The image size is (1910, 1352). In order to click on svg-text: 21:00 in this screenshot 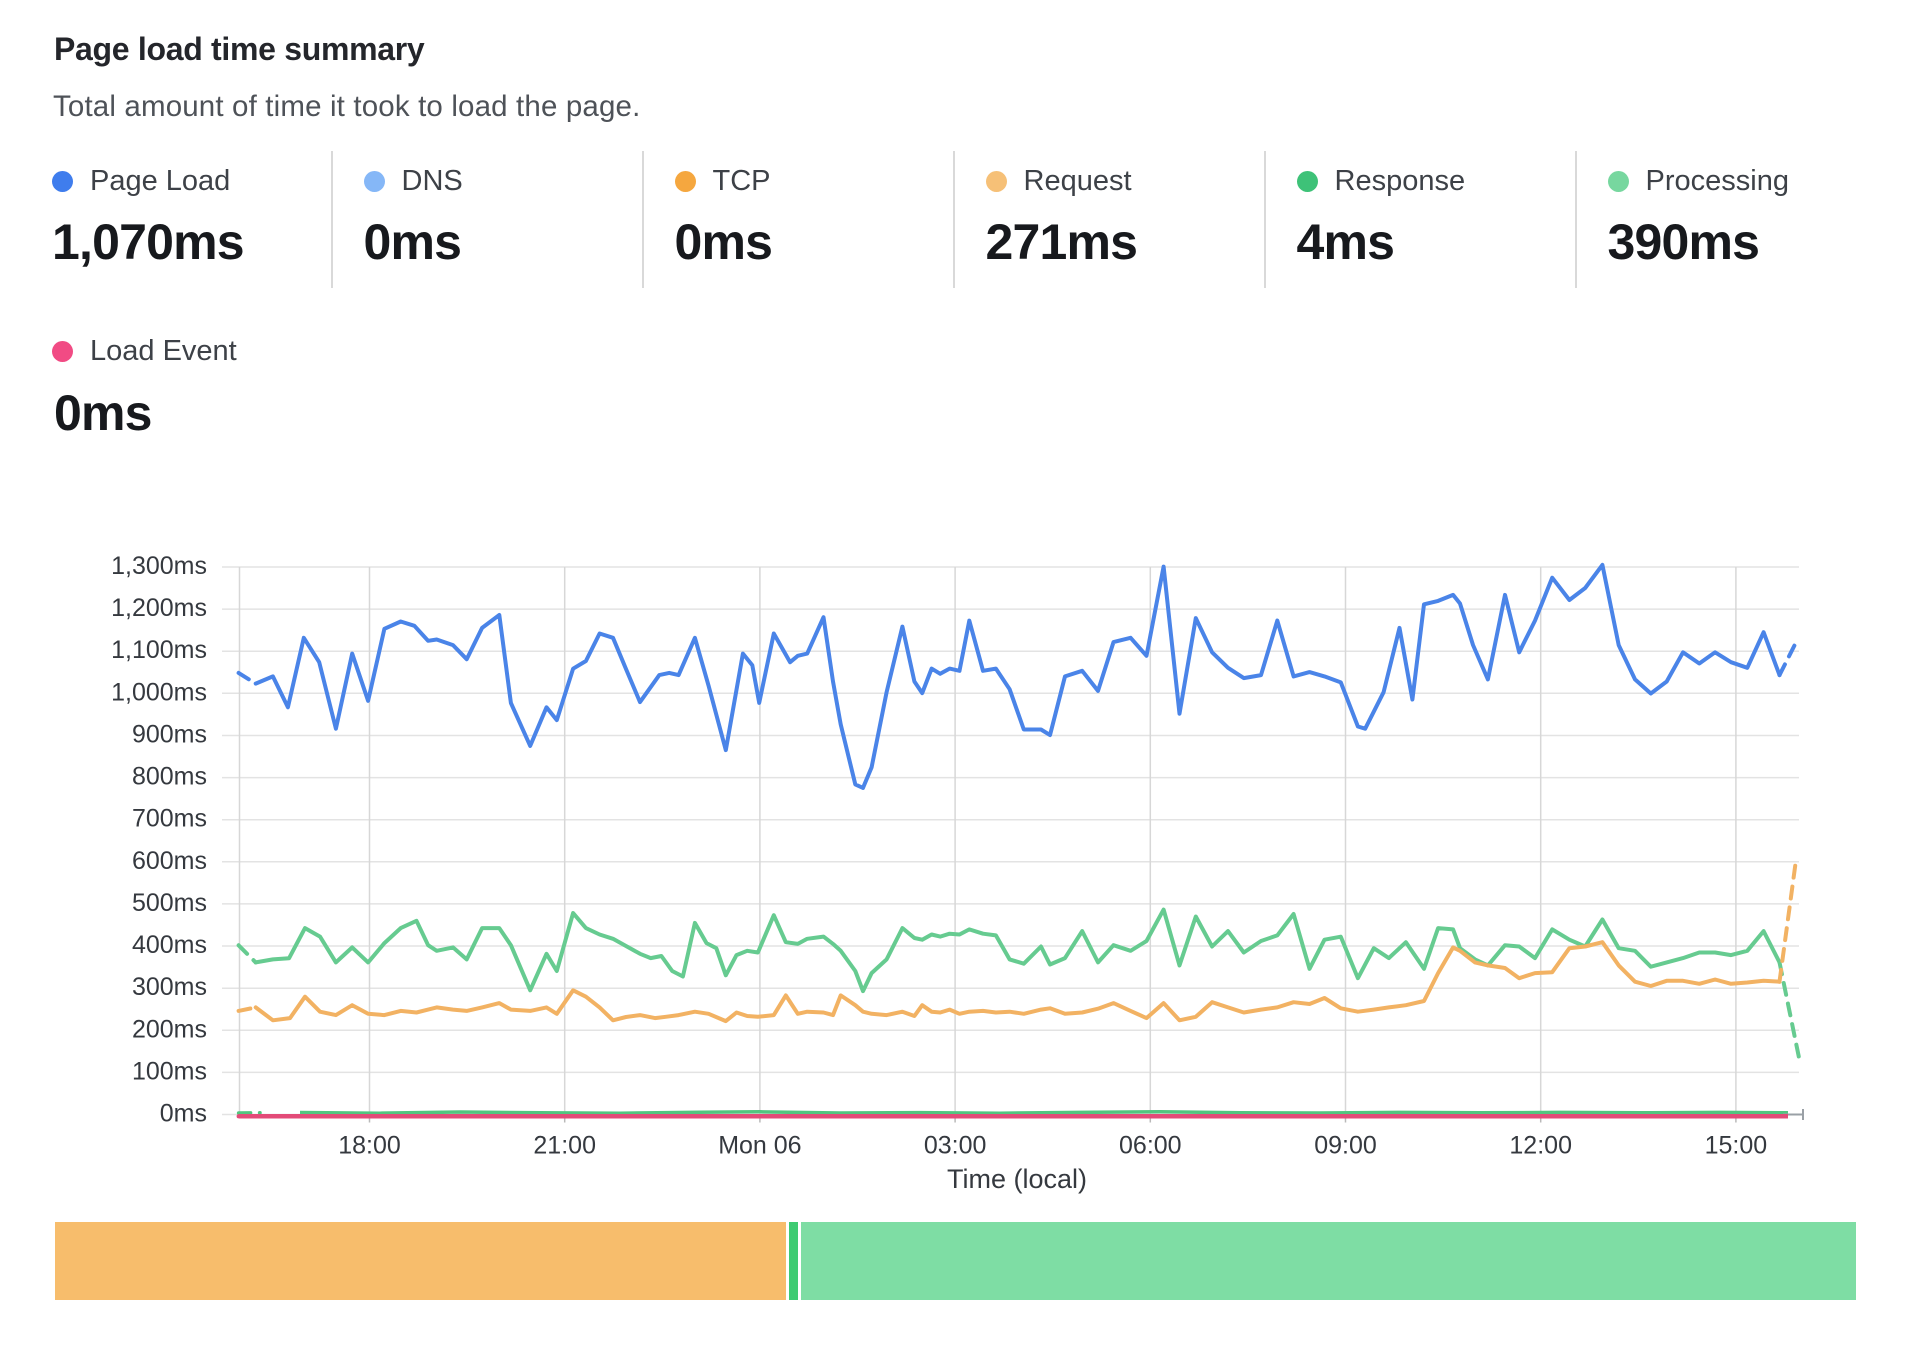, I will do `click(564, 1146)`.